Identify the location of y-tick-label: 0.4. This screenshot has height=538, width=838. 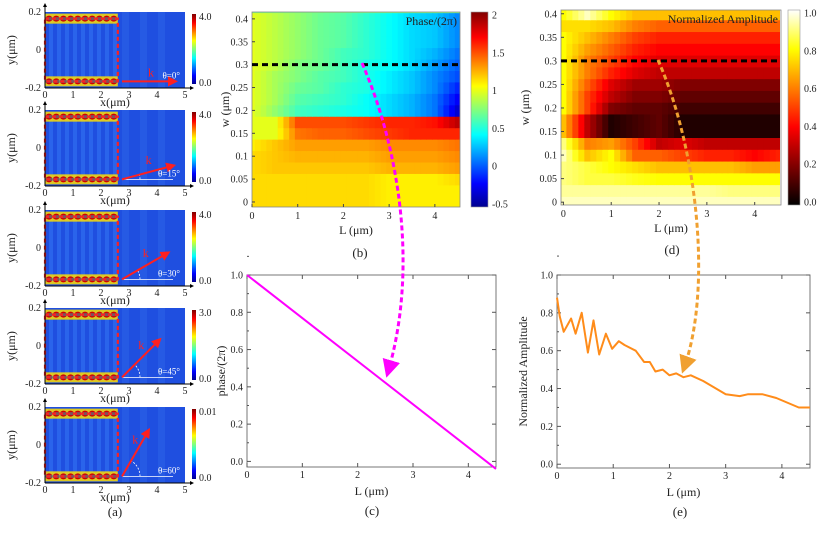
(242, 19).